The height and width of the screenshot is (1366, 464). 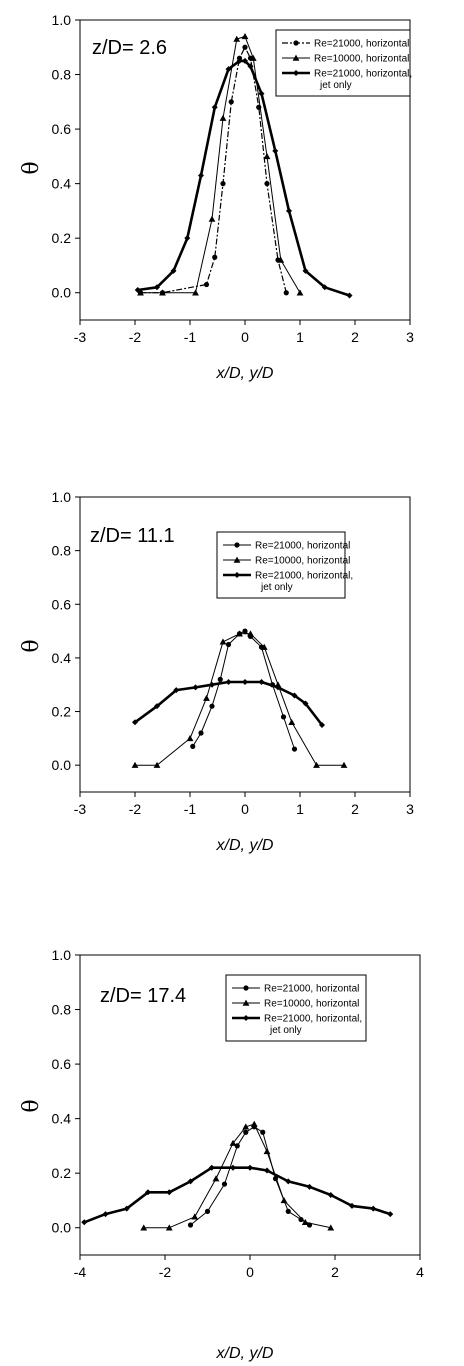 I want to click on legend-label: Re=21000, horizontal, so click(x=302, y=546).